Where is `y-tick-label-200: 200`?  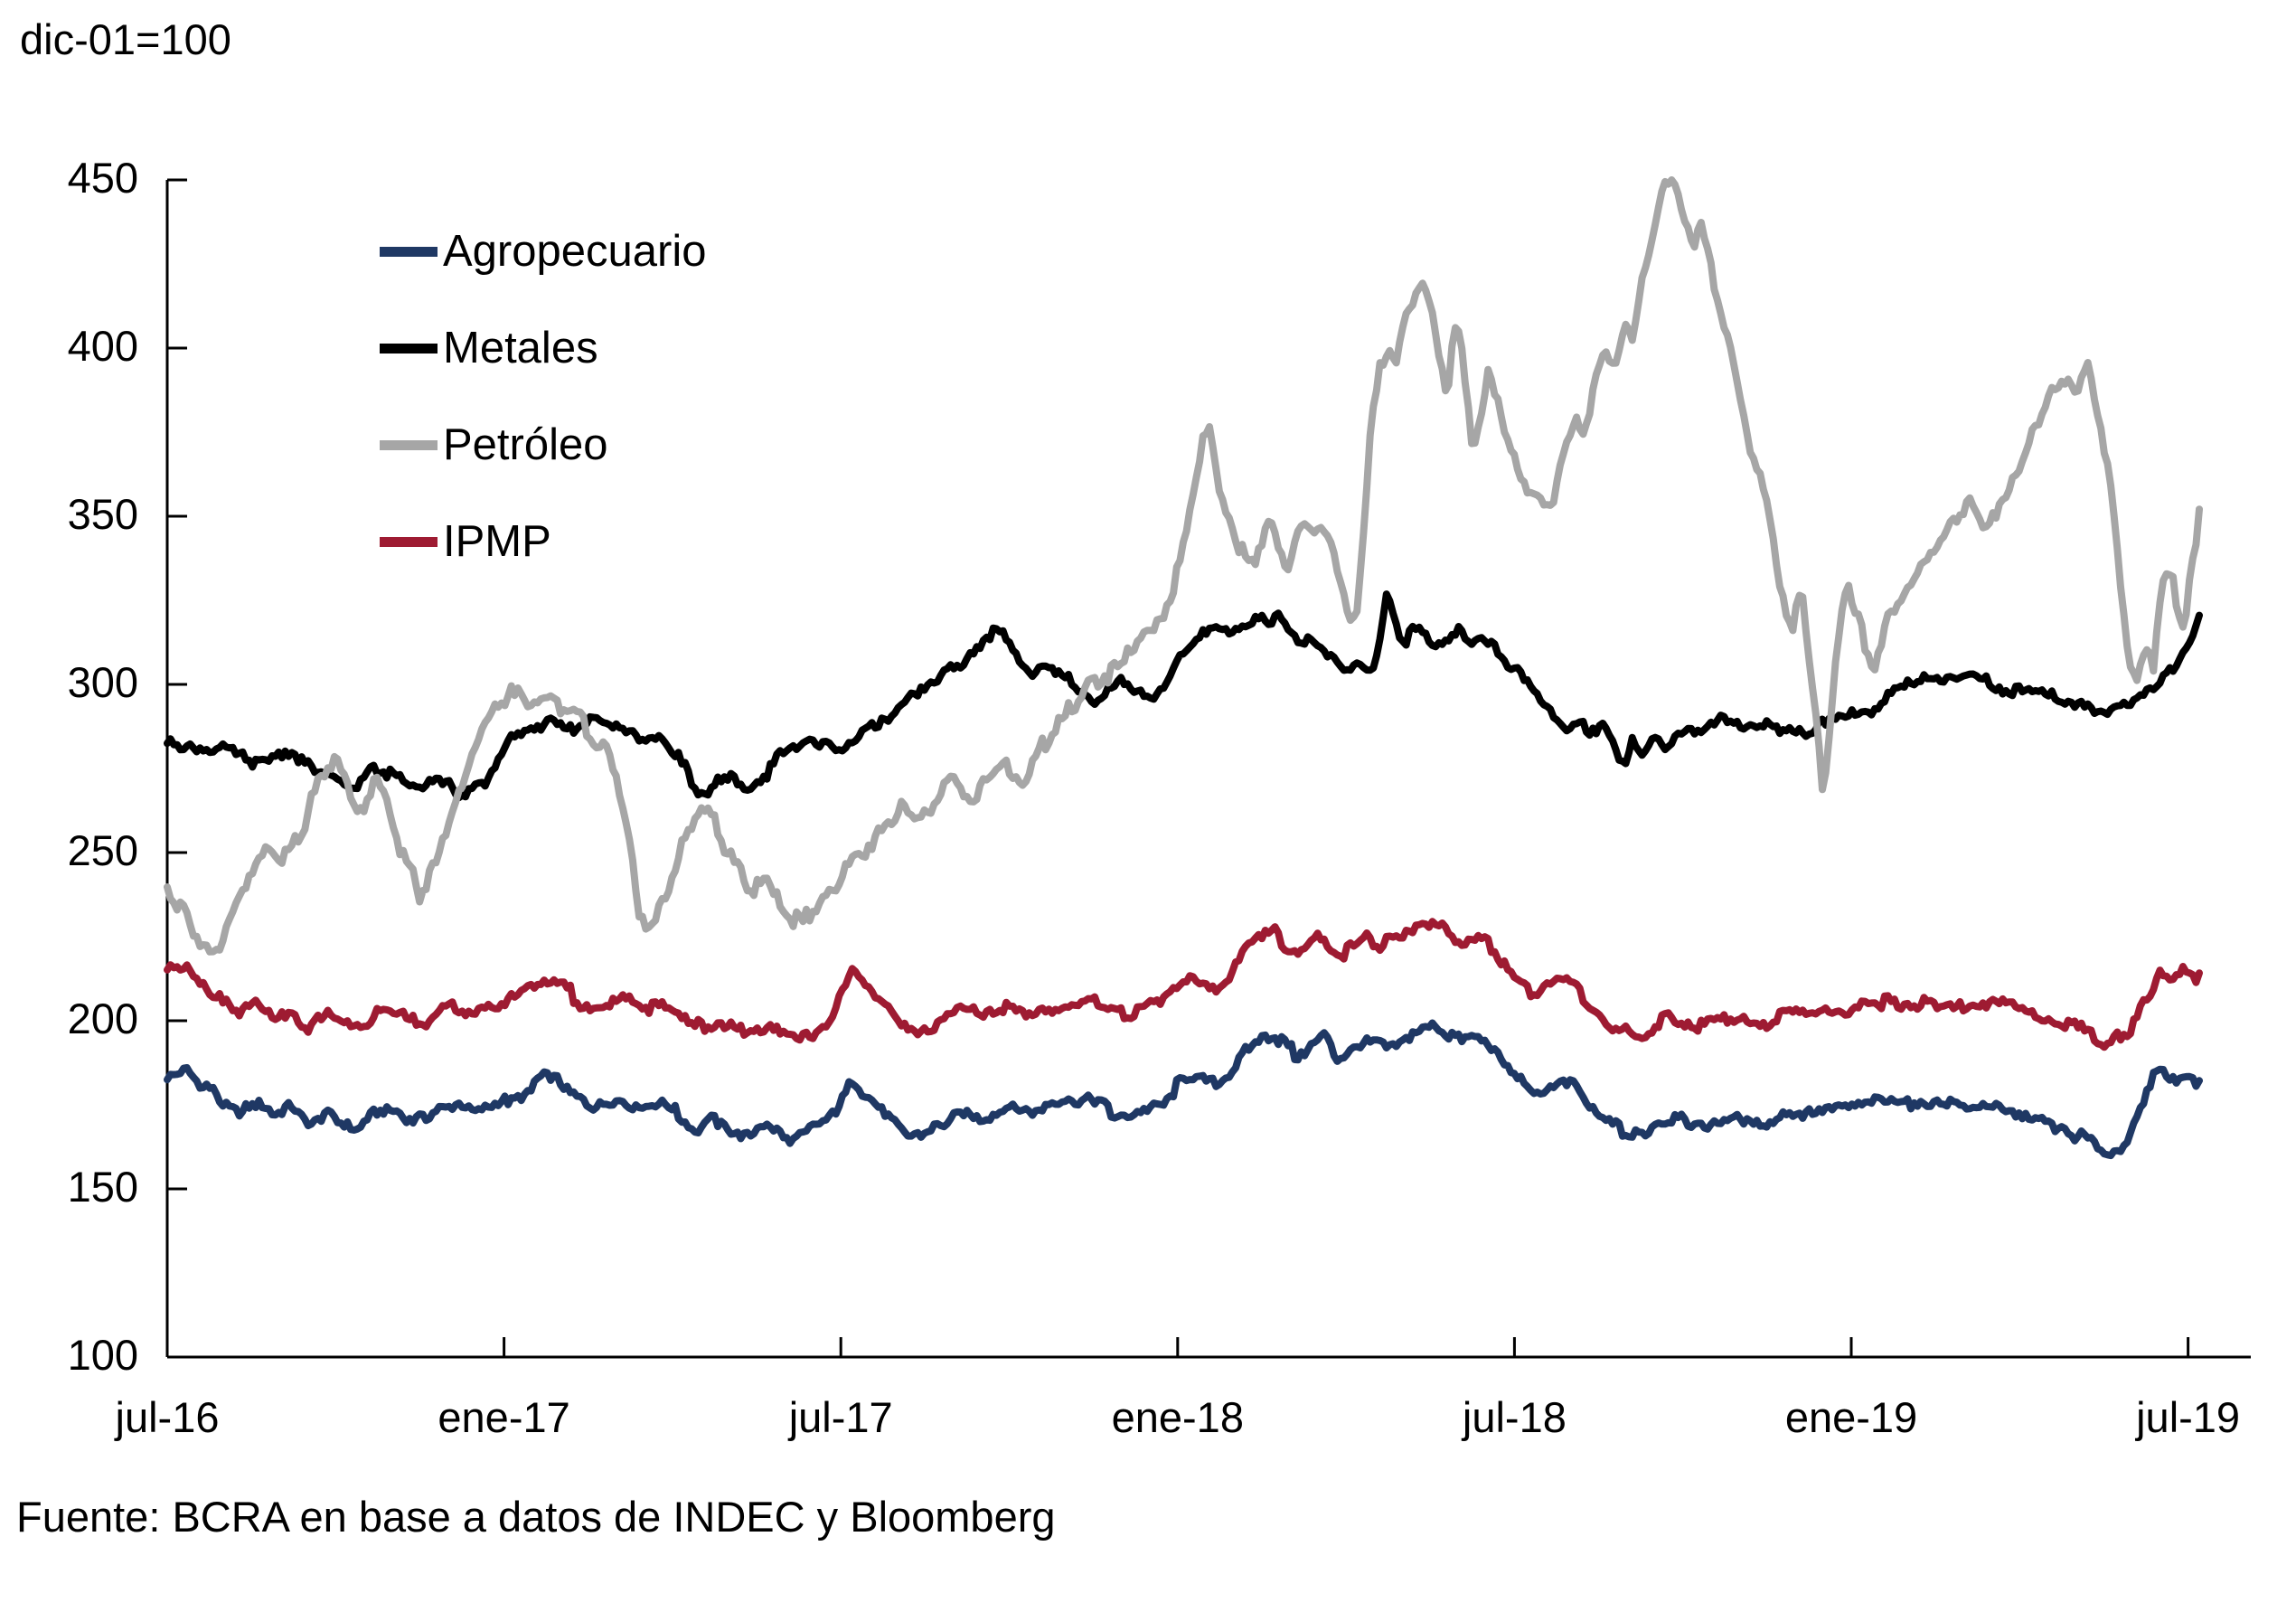
y-tick-label-200: 200 is located at coordinates (102, 1019).